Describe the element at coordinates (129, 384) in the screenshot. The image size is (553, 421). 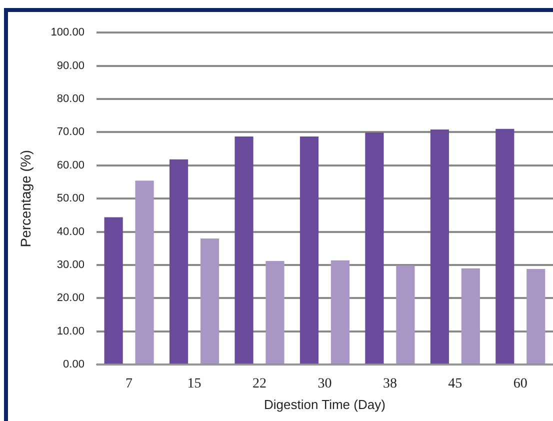
I see `x-tick-label: 7` at that location.